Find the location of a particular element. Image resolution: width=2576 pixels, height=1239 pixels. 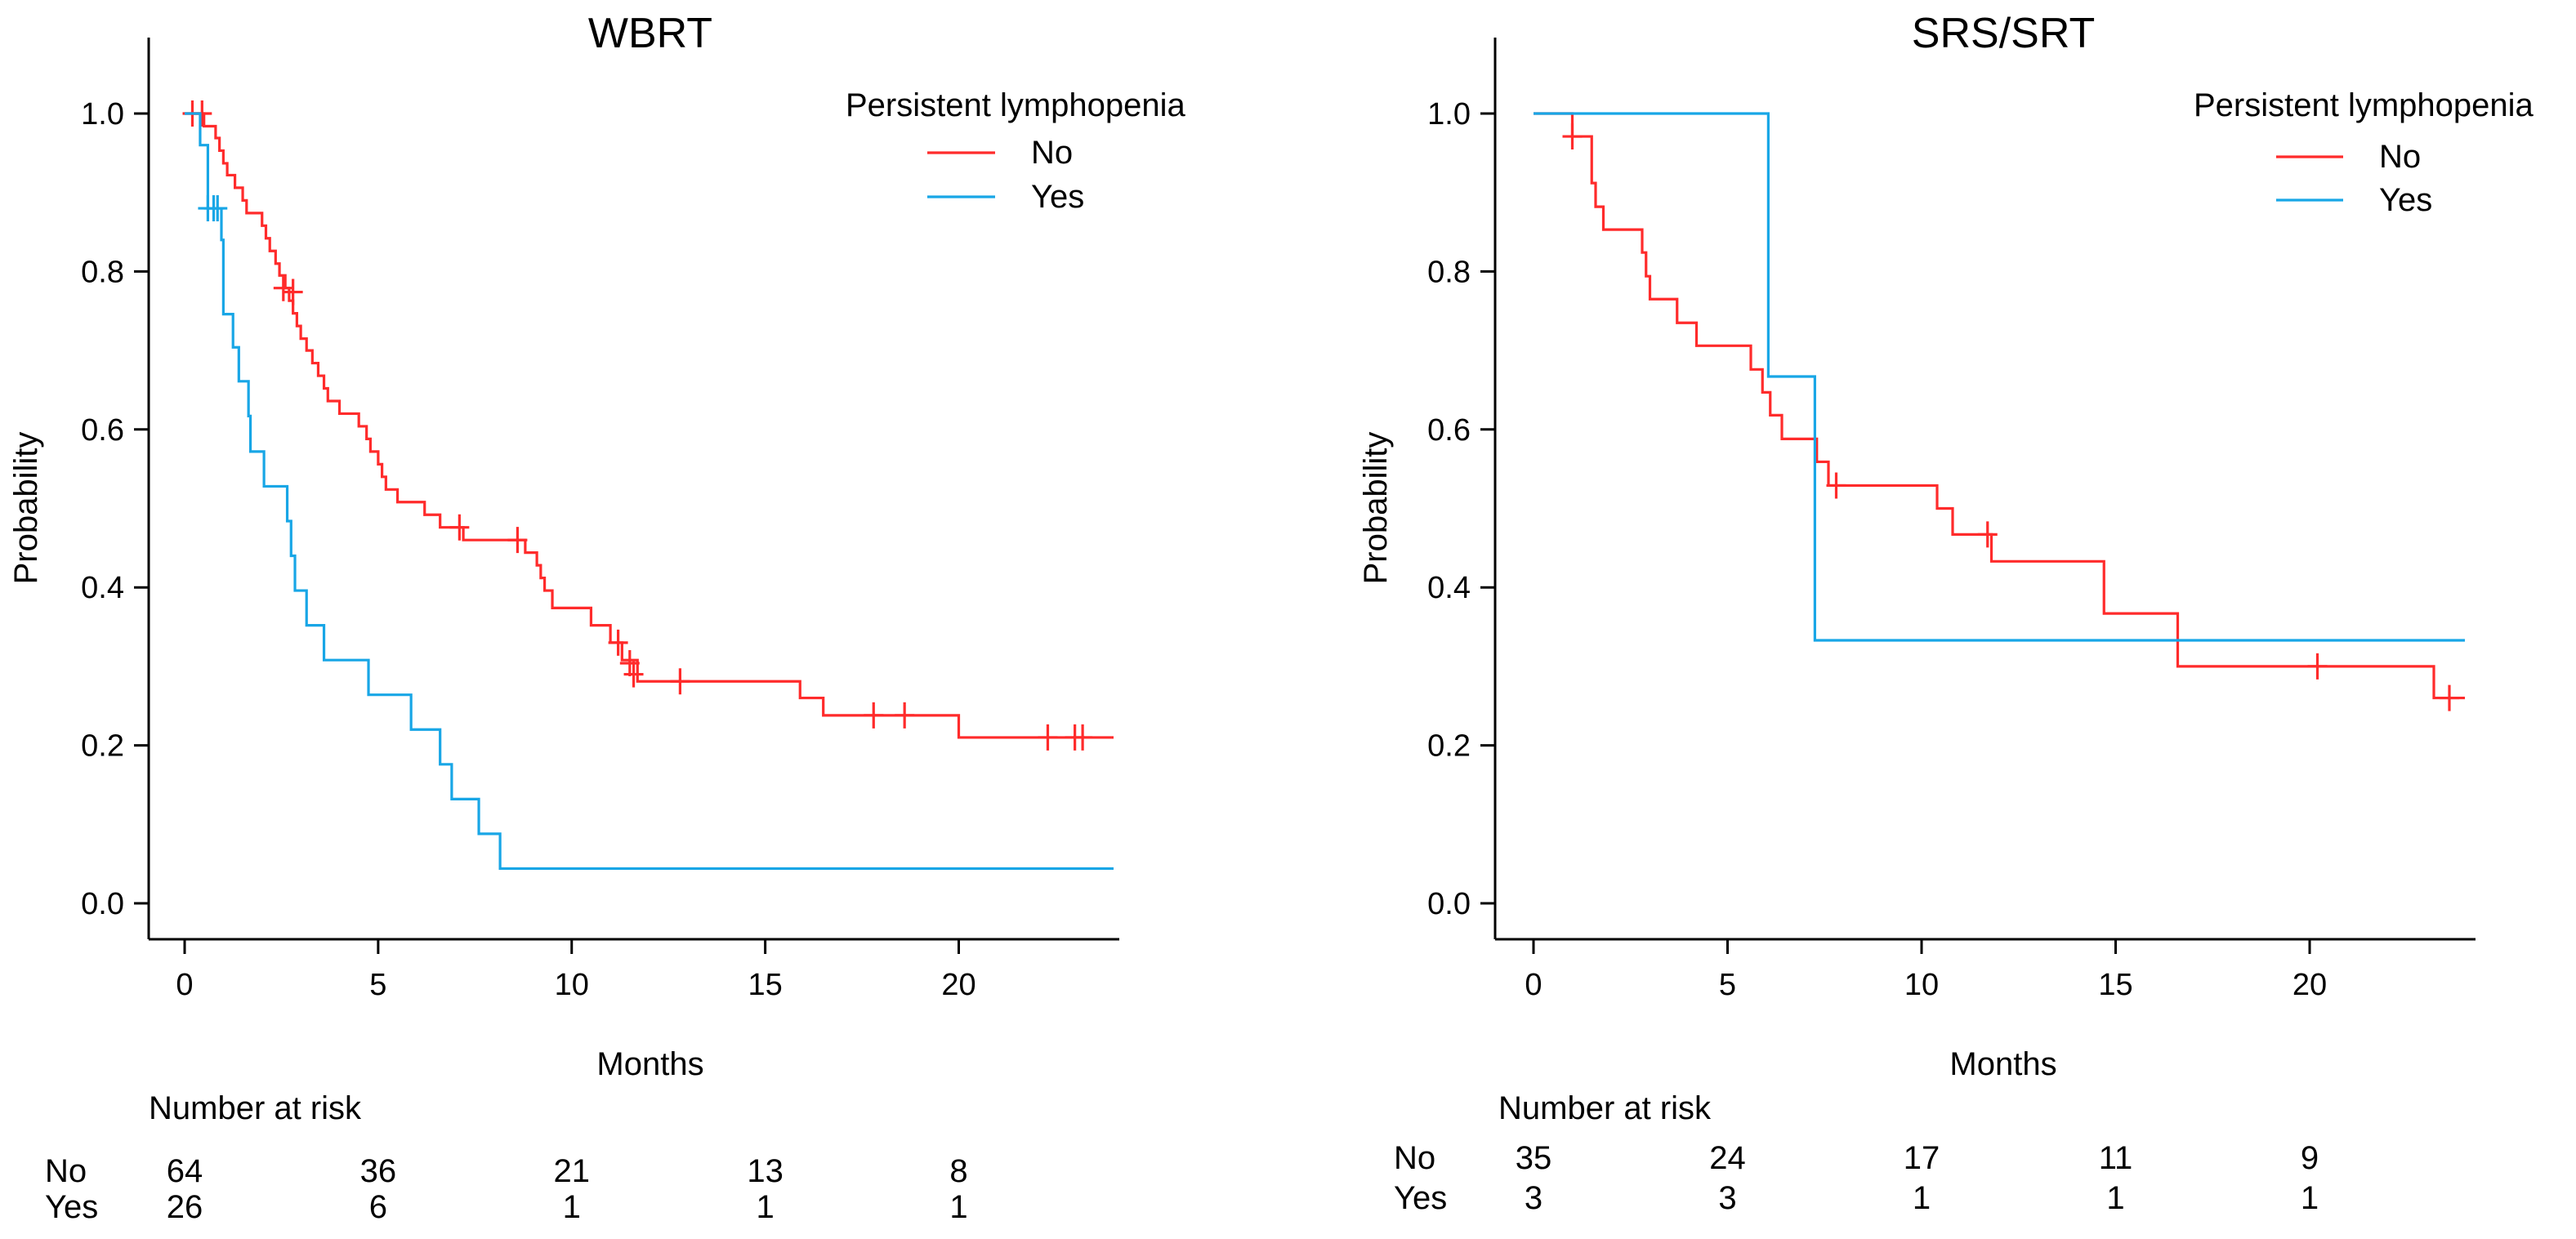

risk-table: Number at risk No 64 36 21 13 8 Yes 26 6 1 1 1 is located at coordinates (506, 1157).